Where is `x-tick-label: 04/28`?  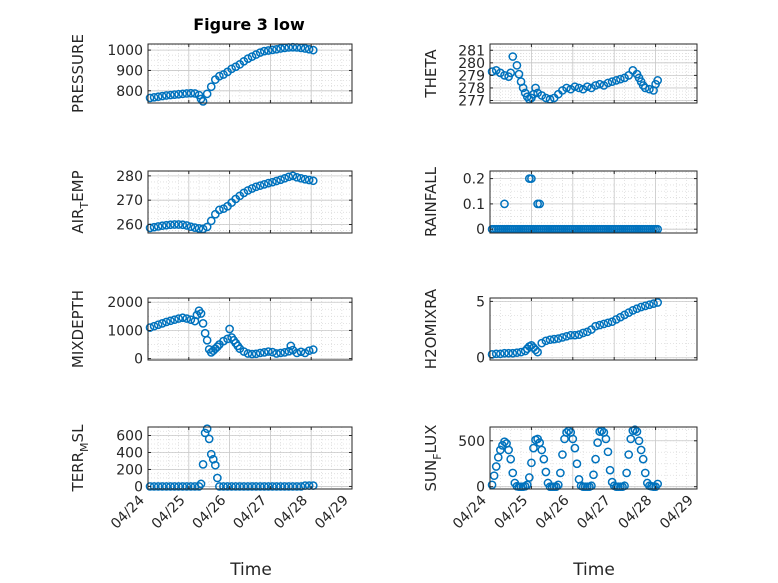 x-tick-label: 04/28 is located at coordinates (291, 513).